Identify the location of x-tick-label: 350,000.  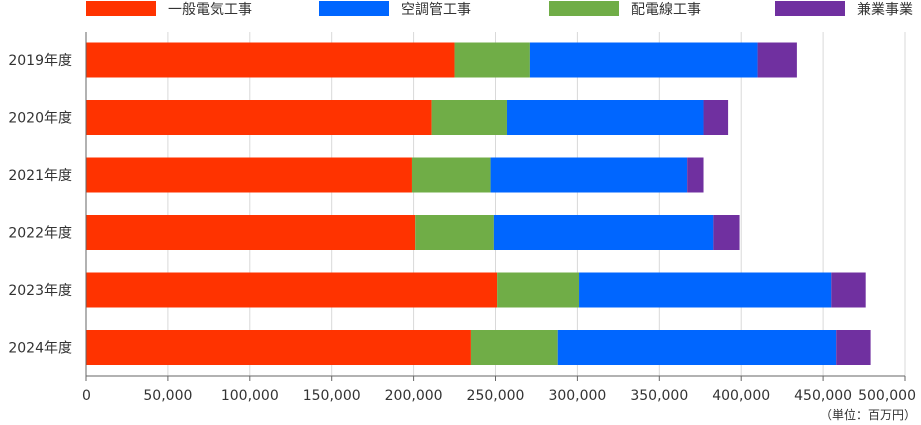
(659, 396).